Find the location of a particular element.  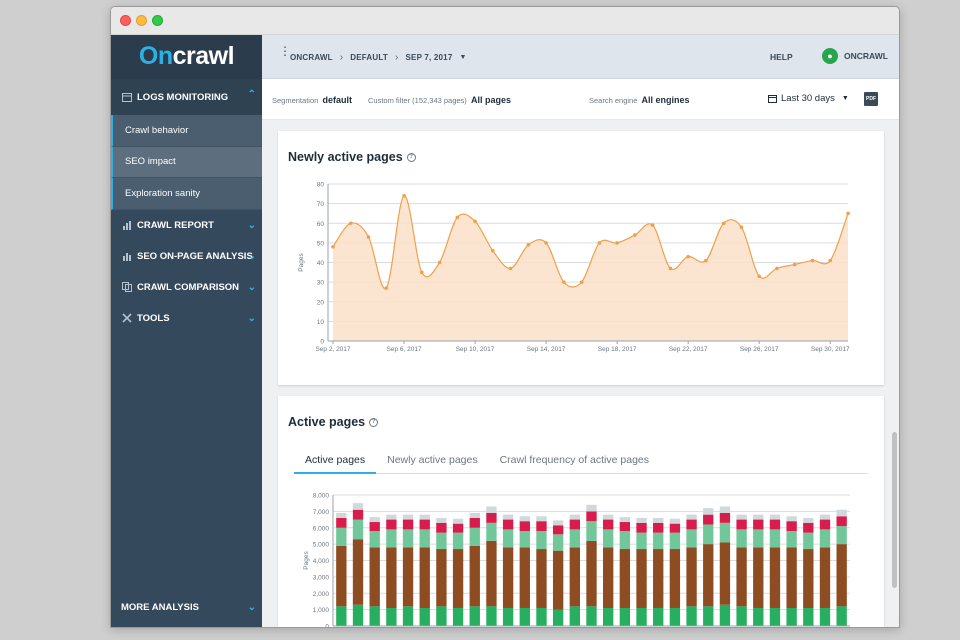

tab-crawl-frequency: Crawl frequency of active pages is located at coordinates (574, 460).